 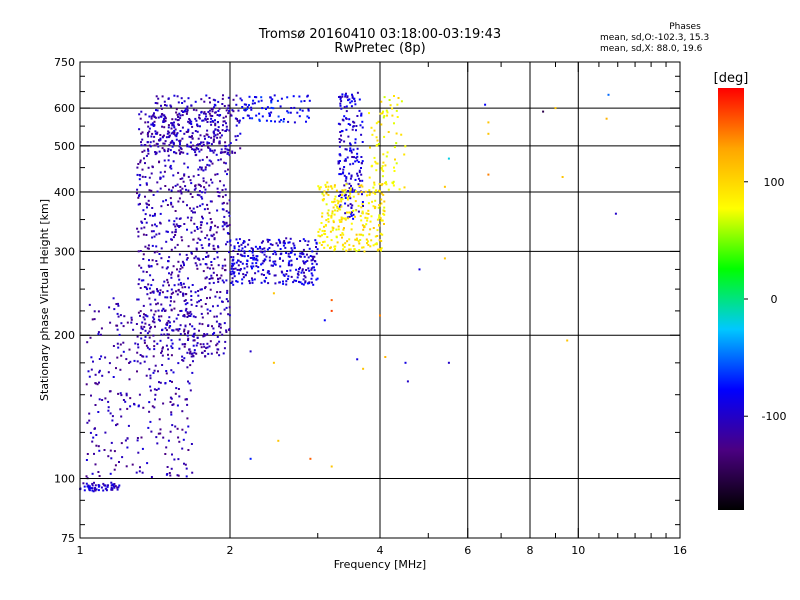 What do you see at coordinates (380, 550) in the screenshot?
I see `x-tick-label: 4` at bounding box center [380, 550].